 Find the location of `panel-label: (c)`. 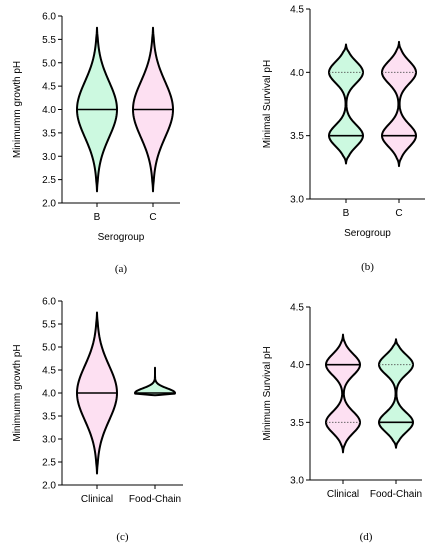

panel-label: (c) is located at coordinates (122, 537).